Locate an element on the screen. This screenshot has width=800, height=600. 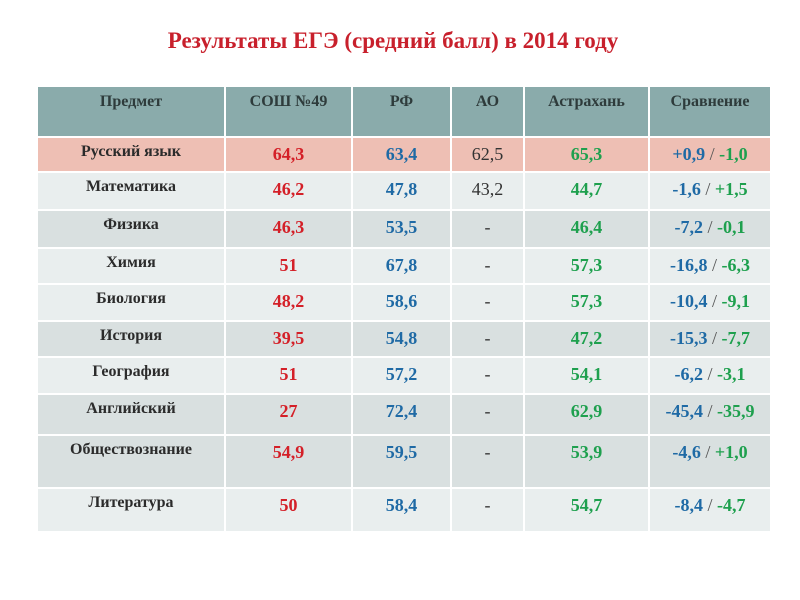
comparison-astrakhan: +1,0 is located at coordinates (731, 452).